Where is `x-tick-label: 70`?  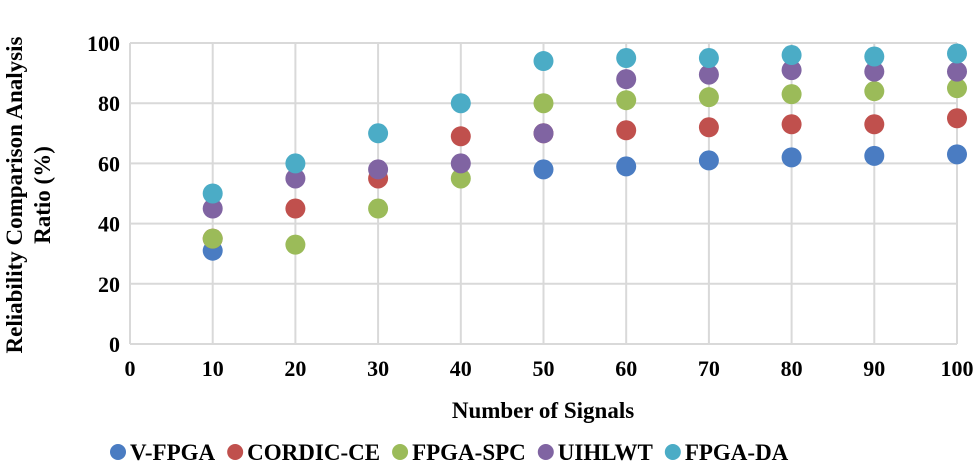 x-tick-label: 70 is located at coordinates (709, 368).